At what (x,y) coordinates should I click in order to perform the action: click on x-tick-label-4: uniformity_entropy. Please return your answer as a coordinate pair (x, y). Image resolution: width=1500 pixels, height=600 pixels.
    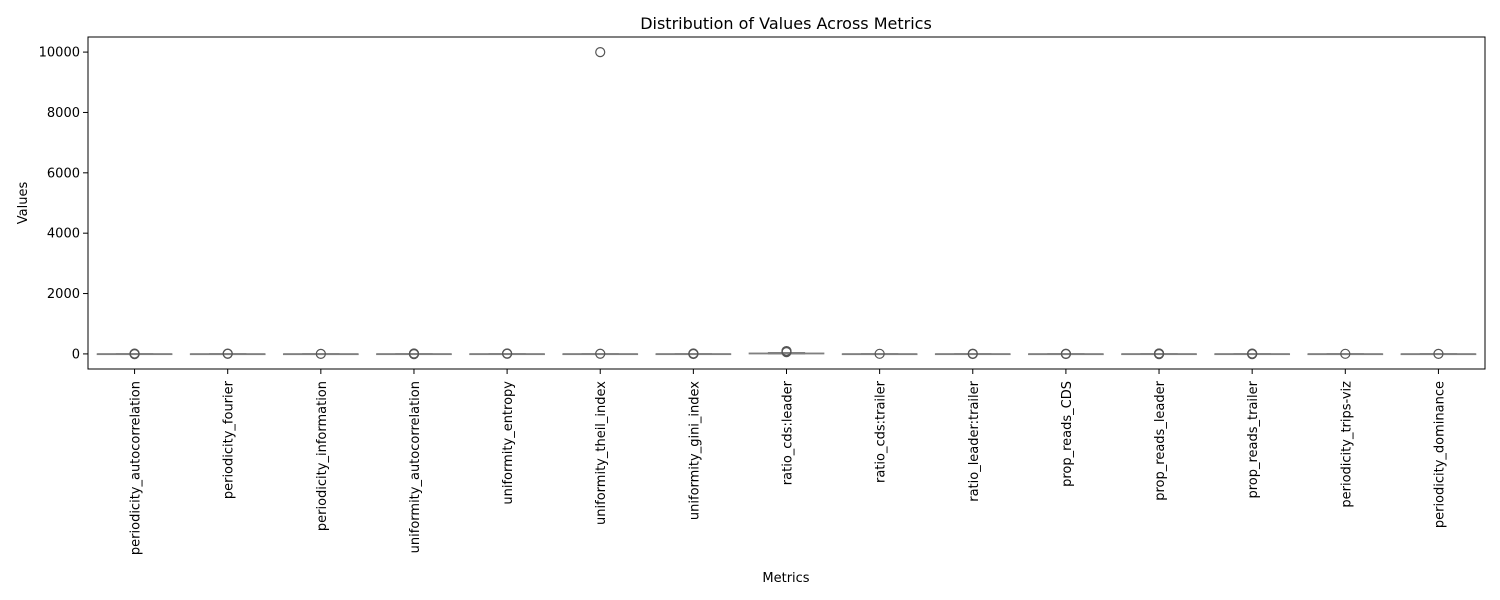
    Looking at the image, I should click on (508, 443).